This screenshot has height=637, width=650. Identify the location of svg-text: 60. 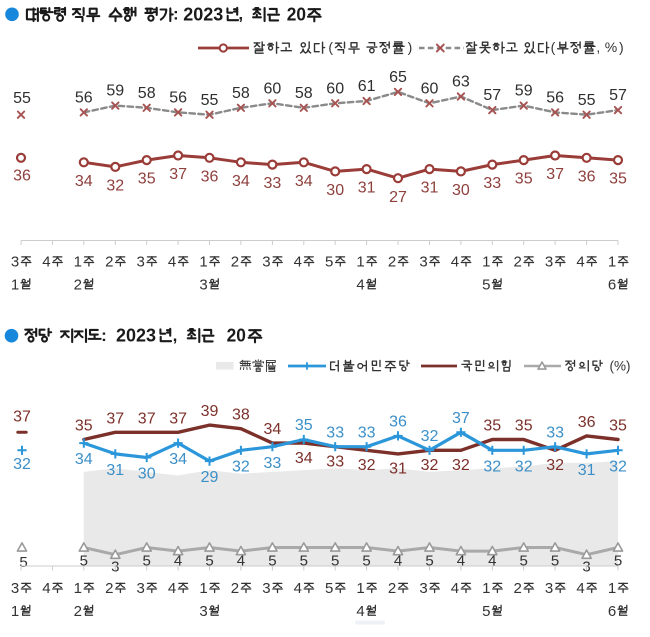
(430, 88).